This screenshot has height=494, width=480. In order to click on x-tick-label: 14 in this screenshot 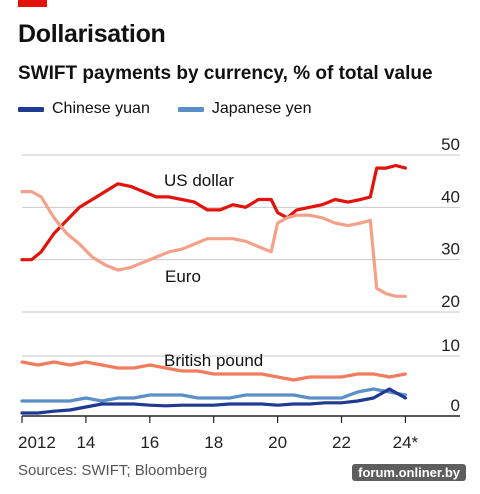, I will do `click(85, 442)`.